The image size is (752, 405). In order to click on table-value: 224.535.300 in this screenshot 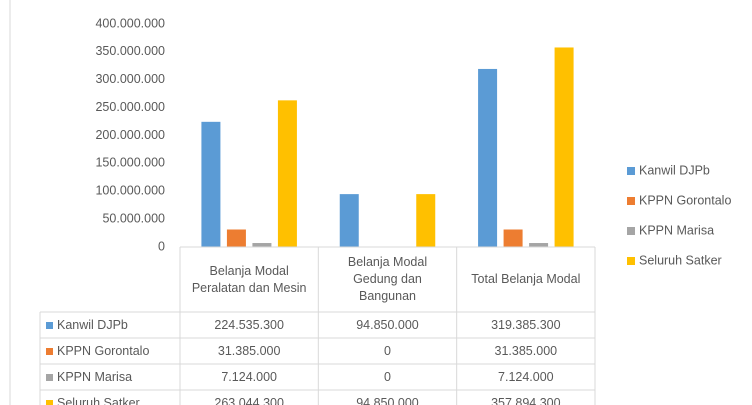, I will do `click(249, 324)`.